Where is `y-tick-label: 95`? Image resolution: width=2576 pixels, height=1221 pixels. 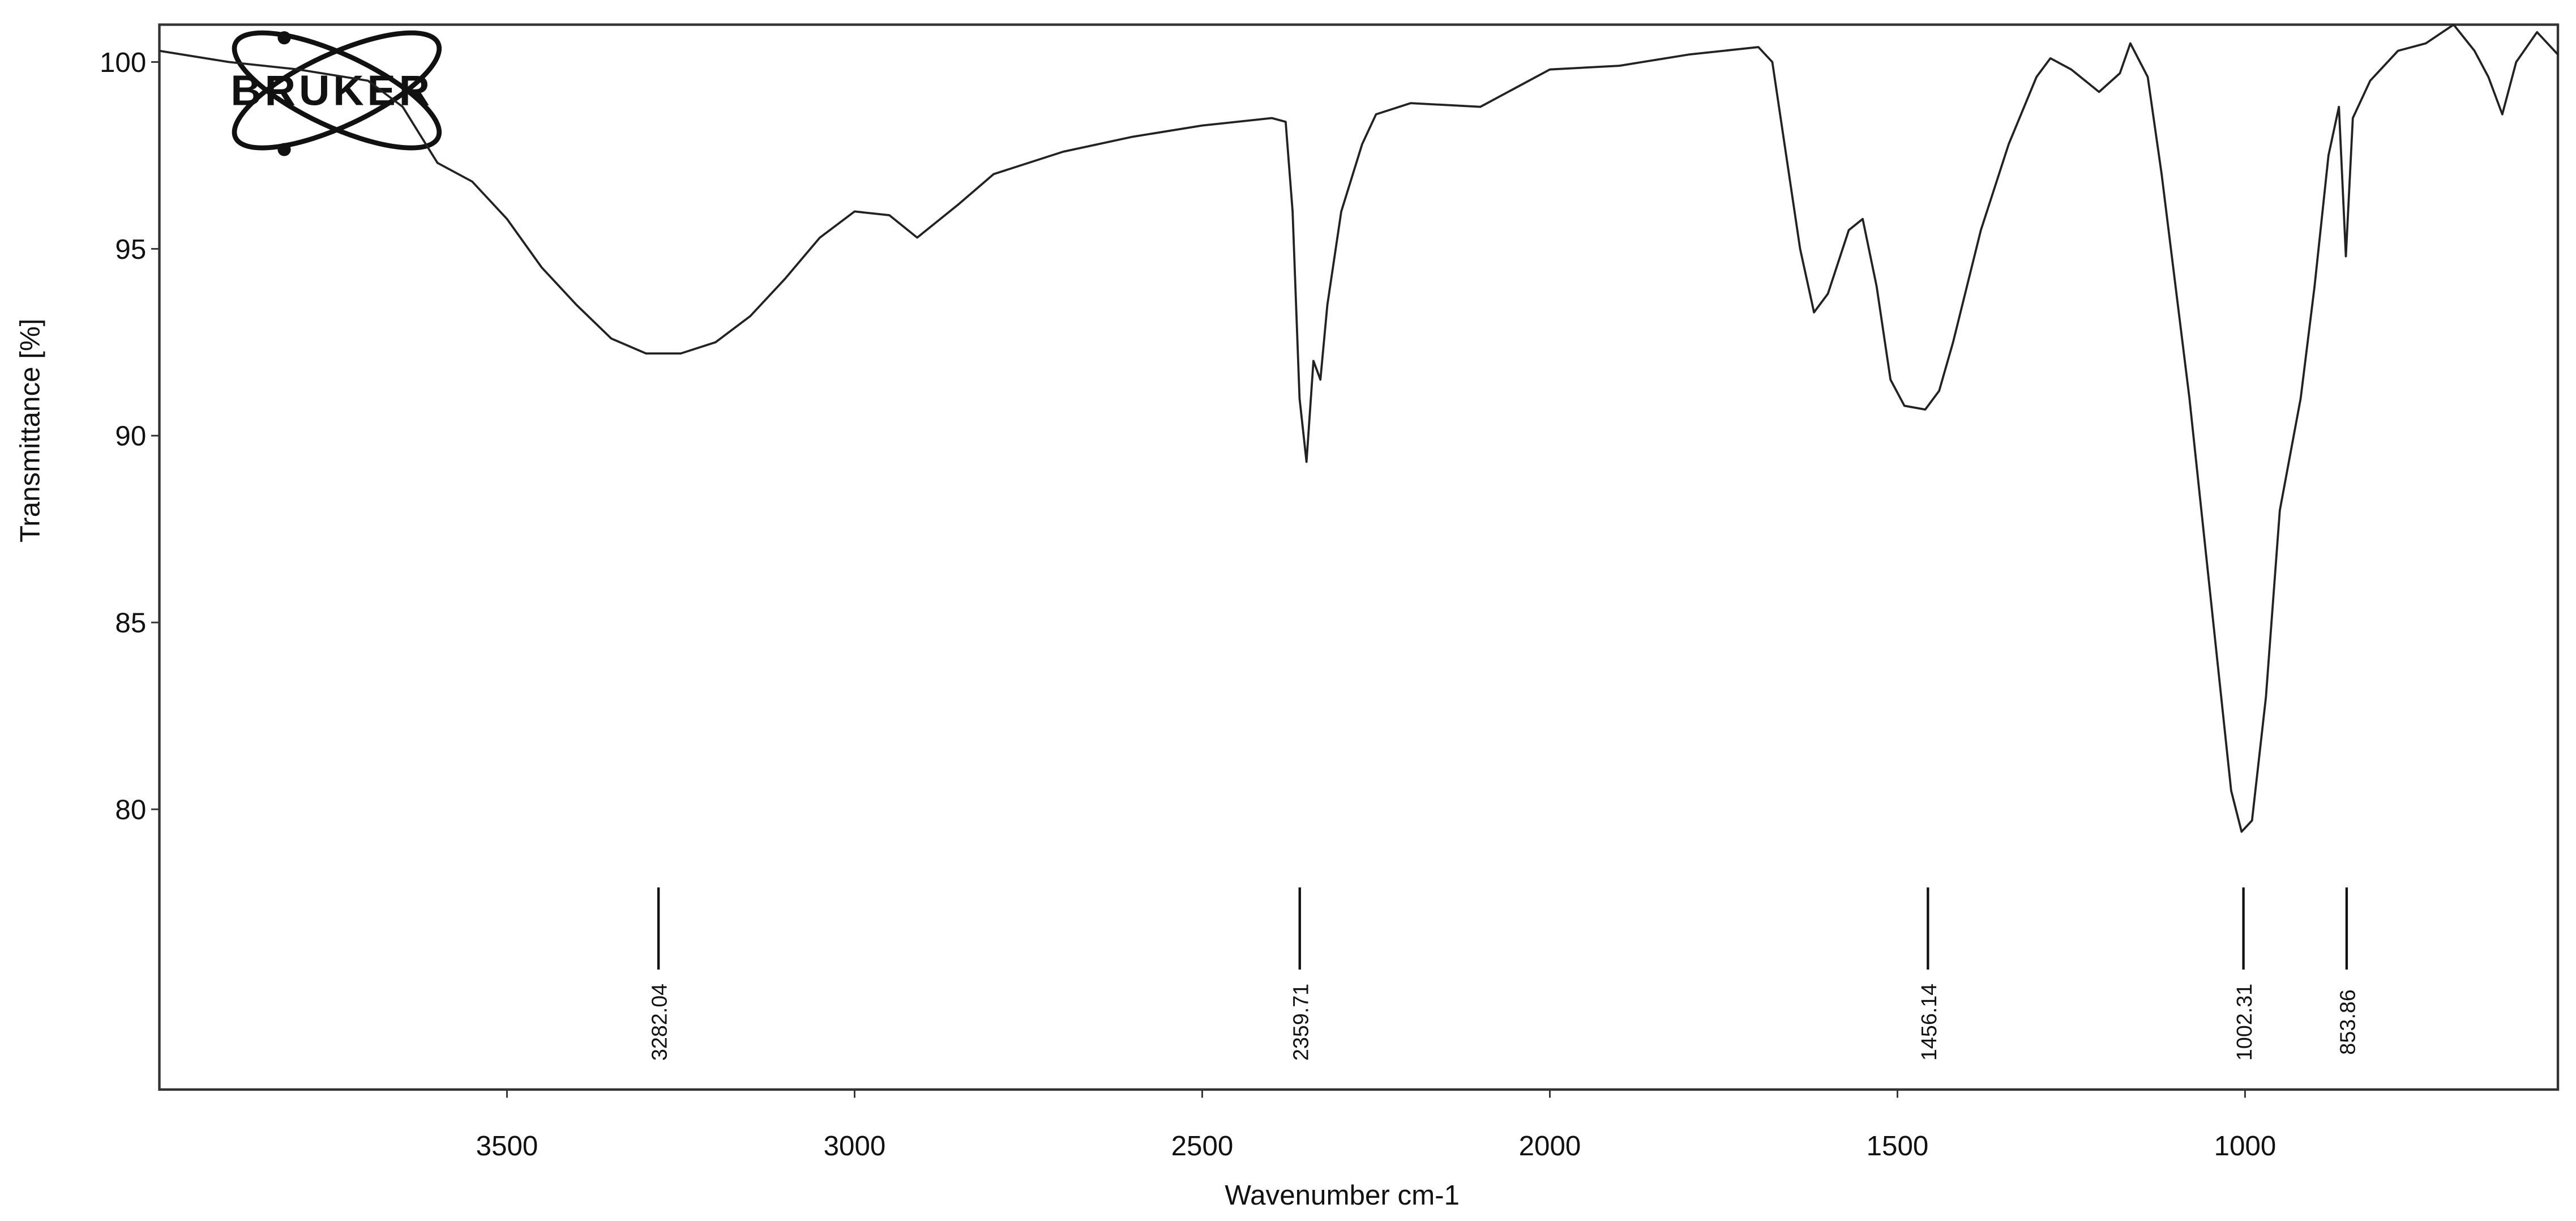 y-tick-label: 95 is located at coordinates (130, 249).